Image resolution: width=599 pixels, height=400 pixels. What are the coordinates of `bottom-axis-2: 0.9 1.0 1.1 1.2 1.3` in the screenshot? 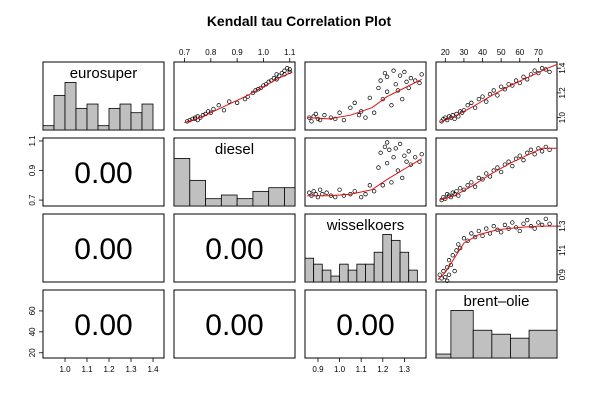 It's located at (361, 365).